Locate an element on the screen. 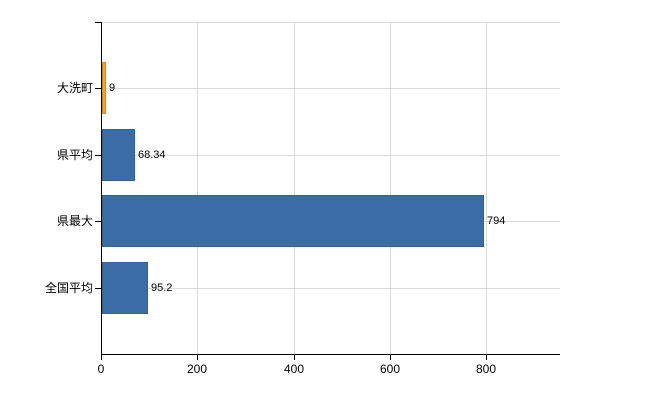 This screenshot has height=400, width=650. bar-value-label: 794 is located at coordinates (496, 221).